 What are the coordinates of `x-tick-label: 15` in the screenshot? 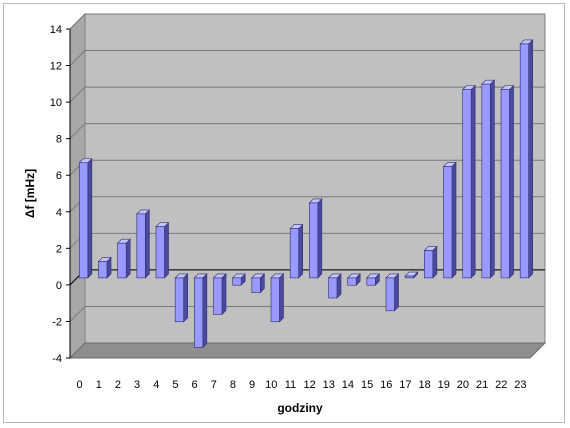 It's located at (367, 385).